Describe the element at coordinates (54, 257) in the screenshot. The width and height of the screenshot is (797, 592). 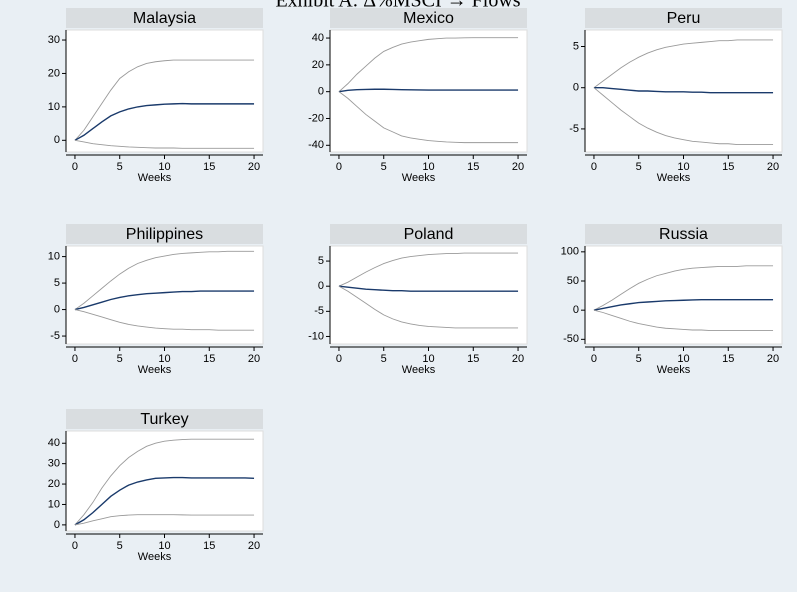
I see `y-tick-label: 10` at that location.